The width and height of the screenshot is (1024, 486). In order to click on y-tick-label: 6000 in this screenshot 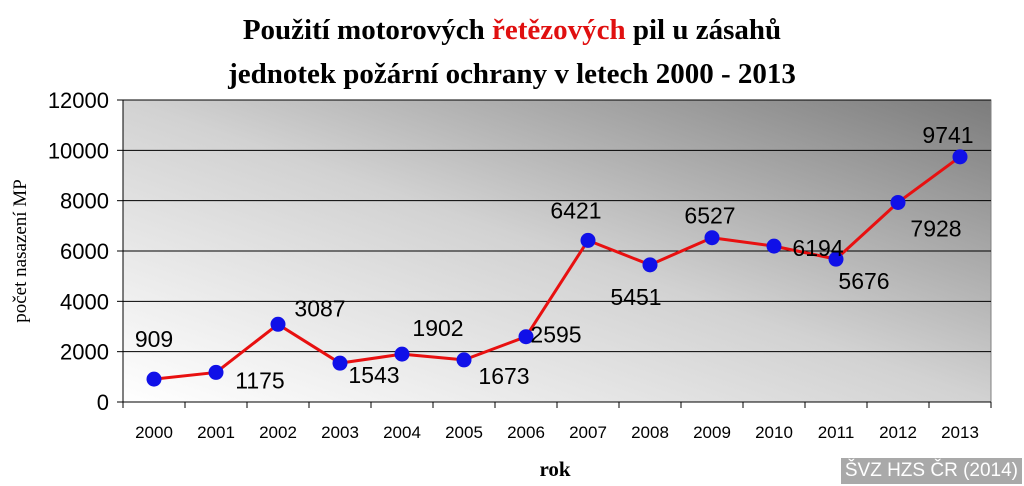, I will do `click(84, 251)`.